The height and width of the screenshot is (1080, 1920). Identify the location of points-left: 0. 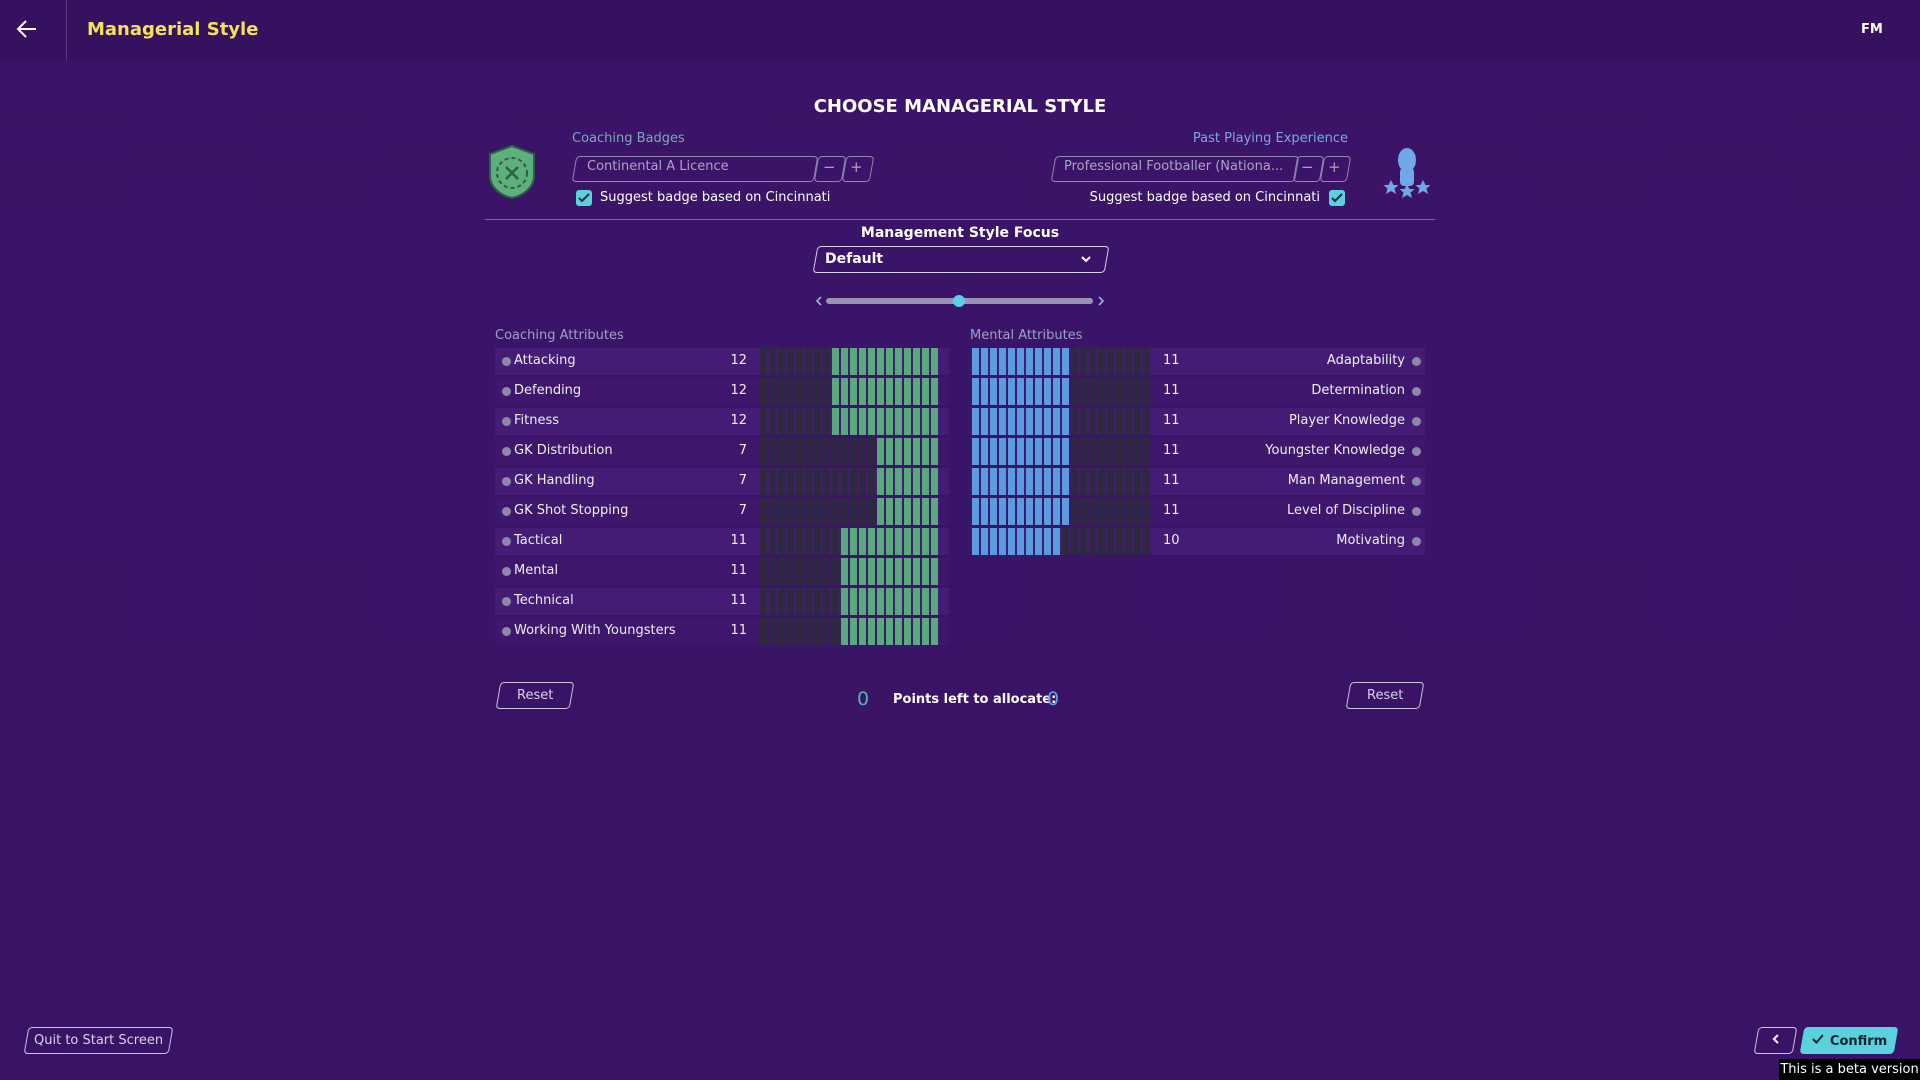
(863, 699).